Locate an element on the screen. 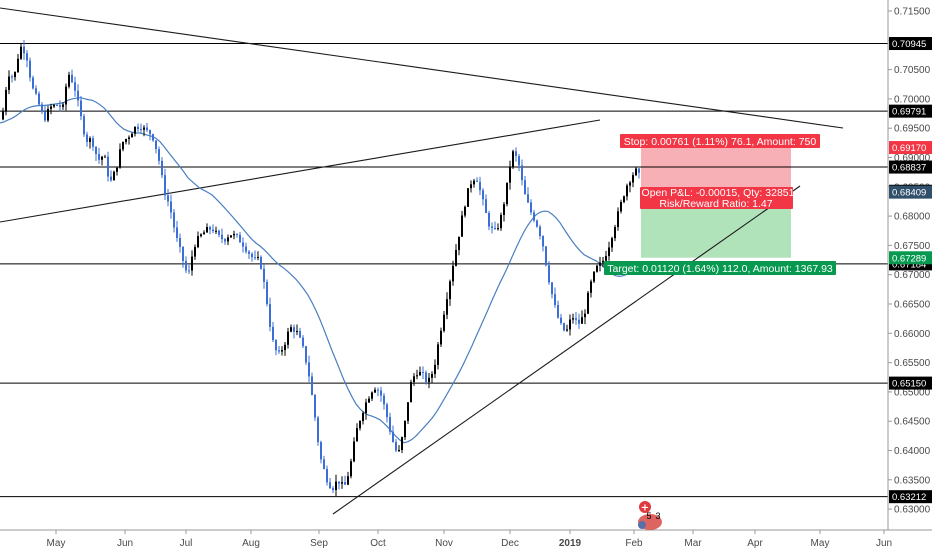  time-tick-label: Oct is located at coordinates (378, 543).